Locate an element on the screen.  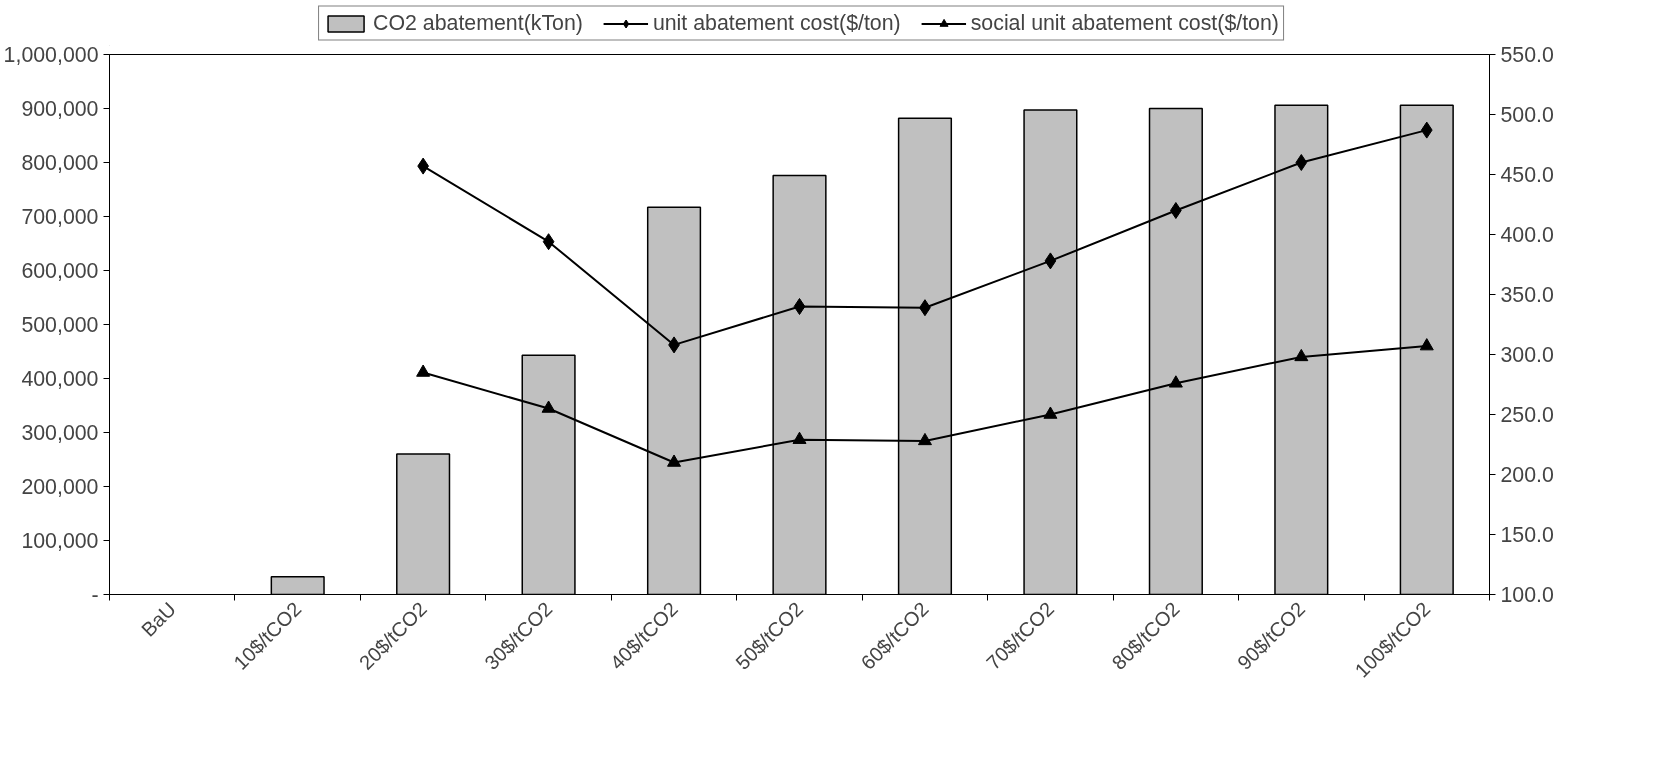
y-tick-label: 200,000 is located at coordinates (60, 487).